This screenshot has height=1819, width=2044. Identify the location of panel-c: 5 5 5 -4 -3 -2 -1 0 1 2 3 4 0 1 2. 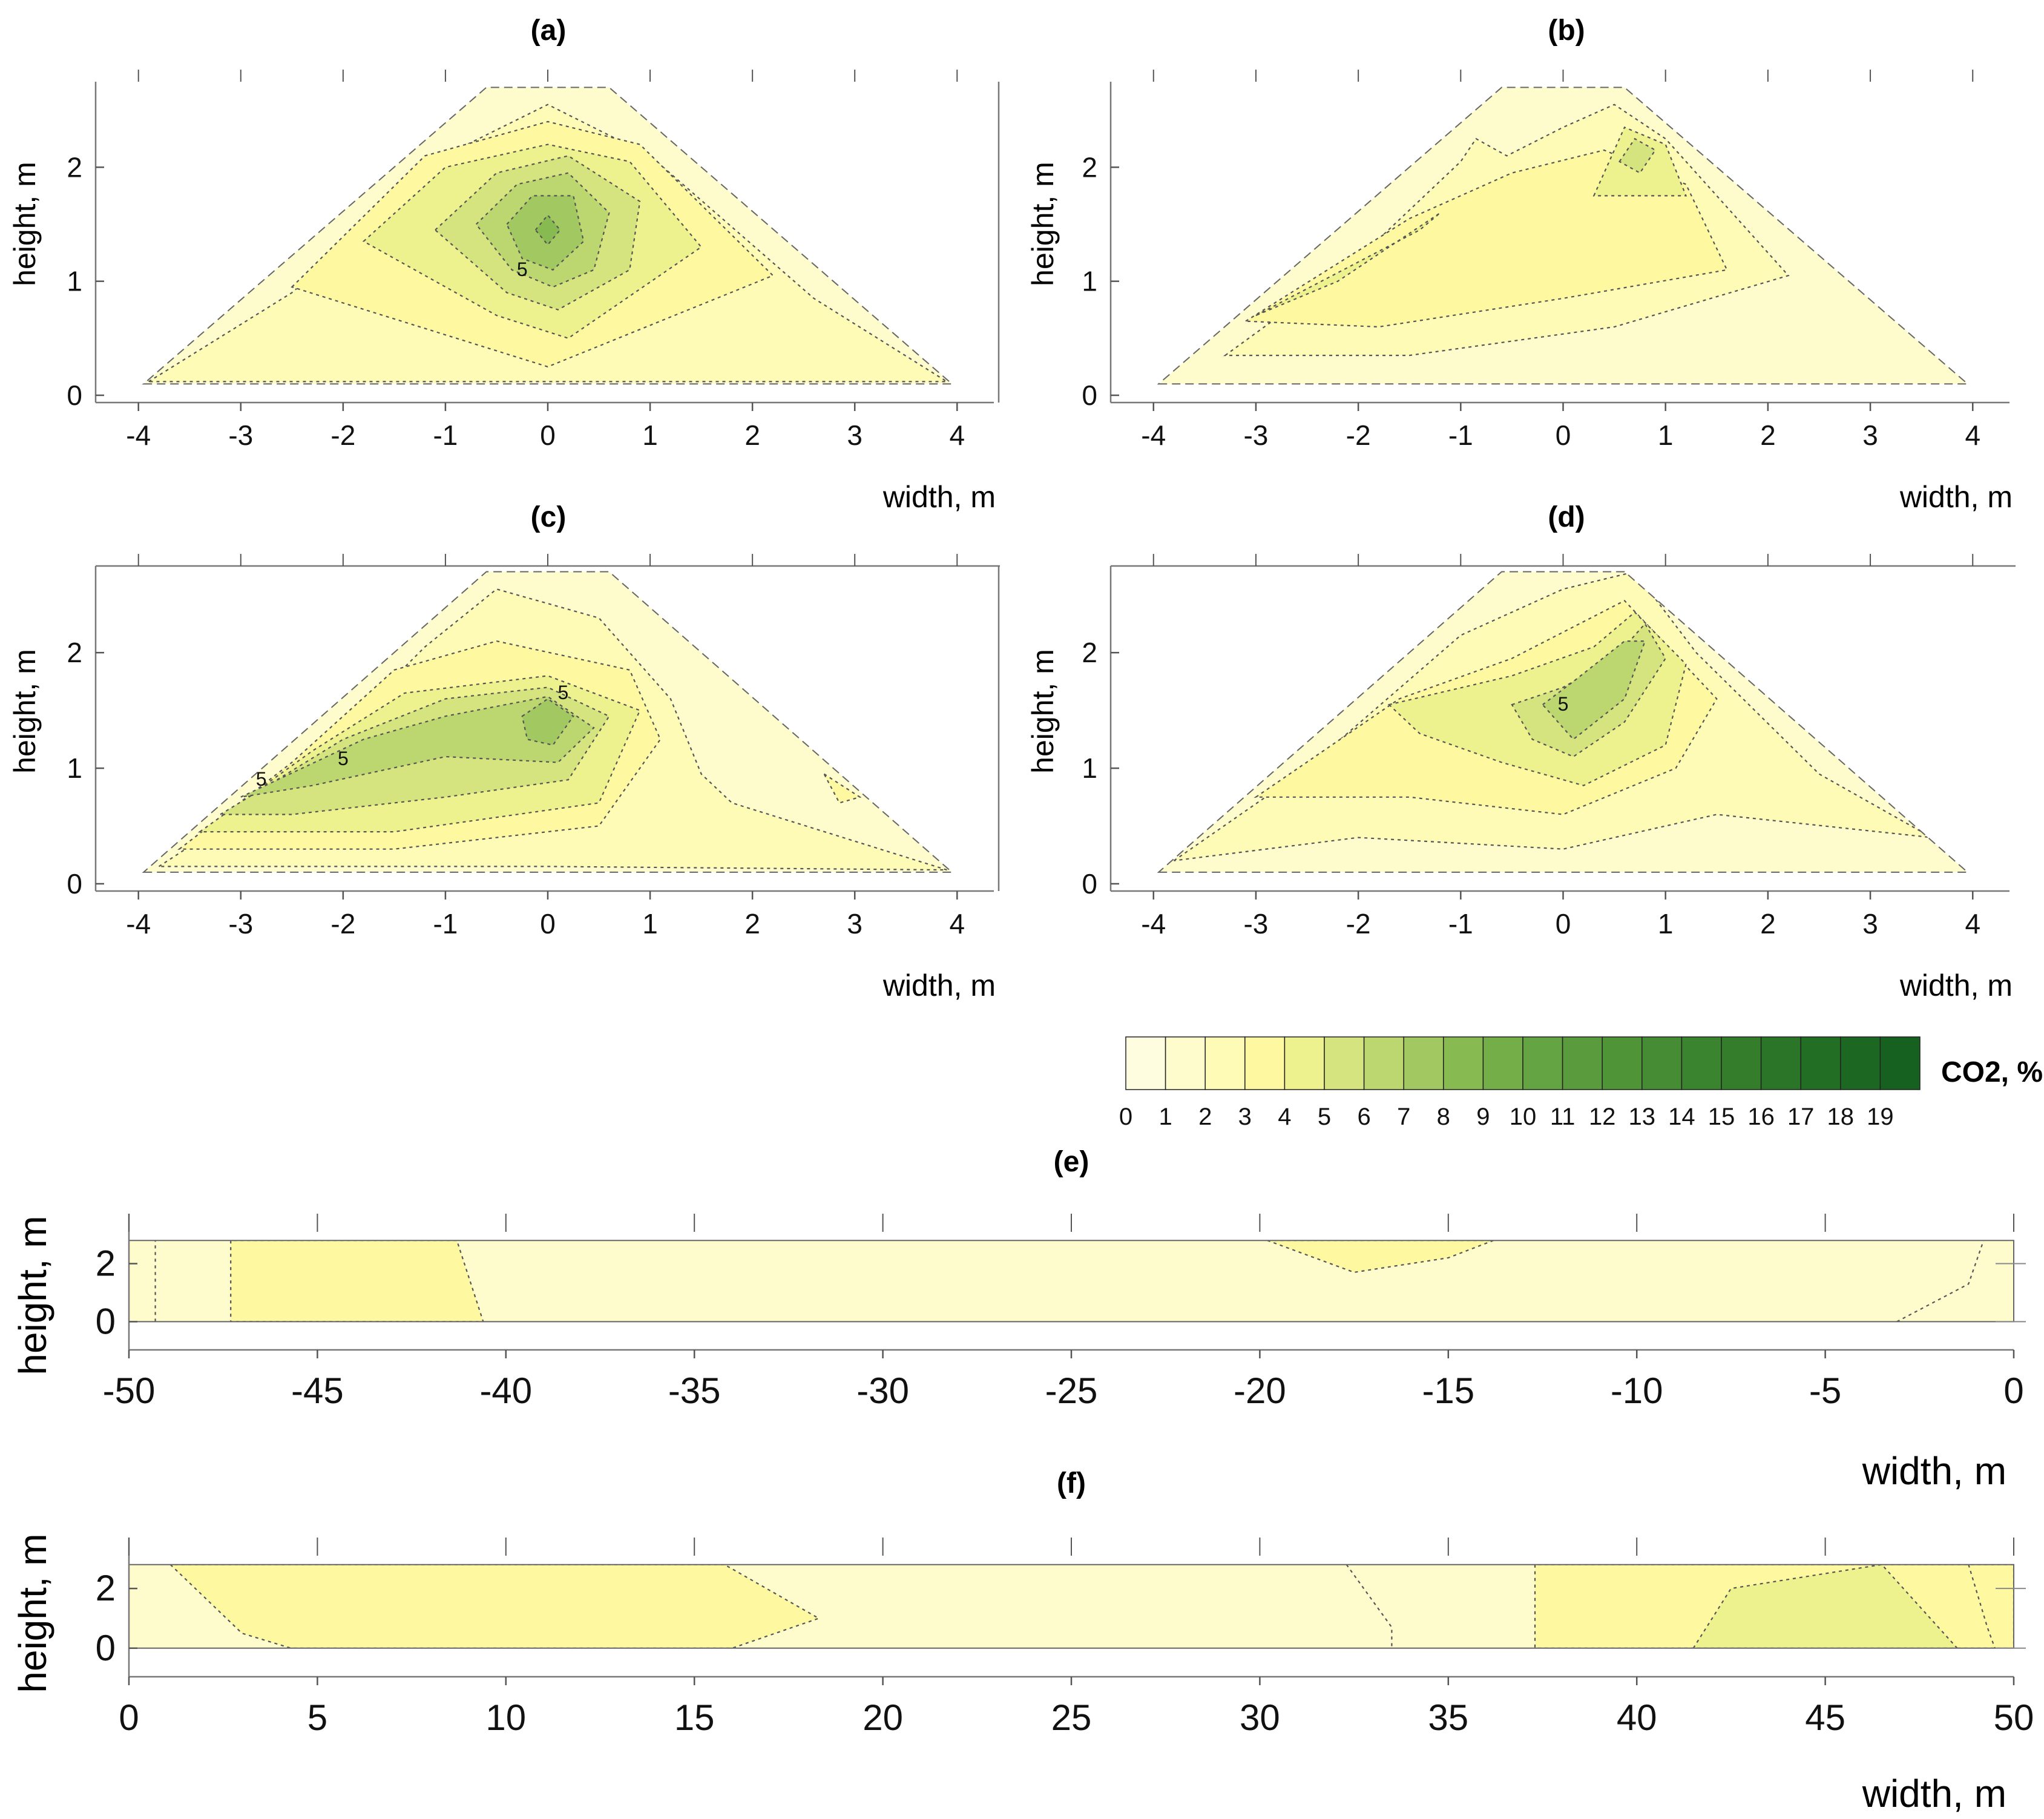
(533, 746).